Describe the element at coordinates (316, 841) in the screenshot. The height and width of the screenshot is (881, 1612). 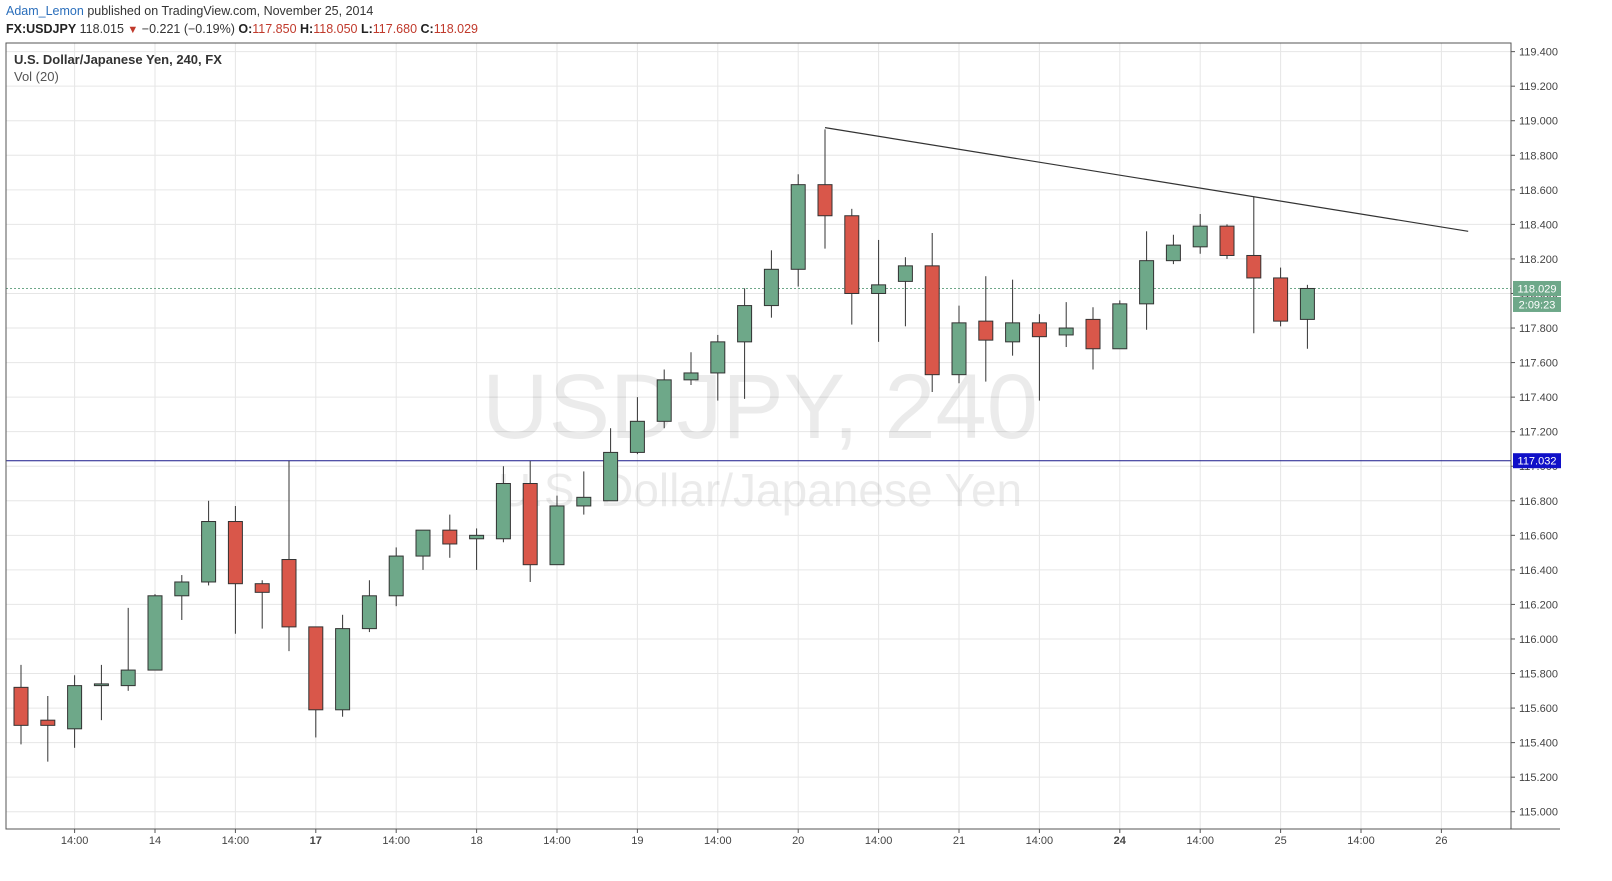
I see `x-tick-label: 17` at that location.